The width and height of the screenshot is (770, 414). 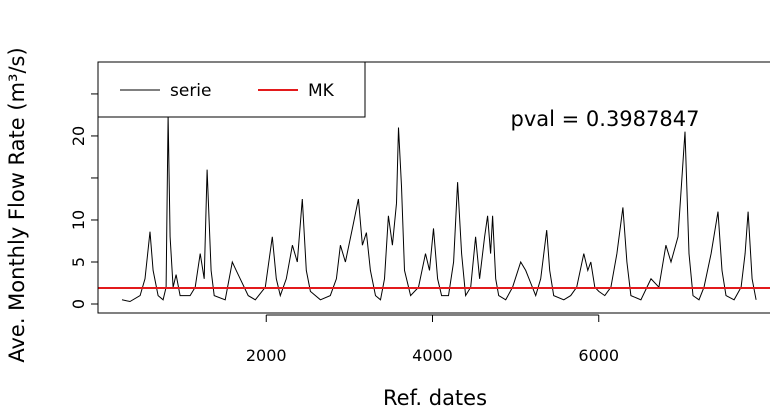 What do you see at coordinates (605, 119) in the screenshot?
I see `annotation: pval = 0.3987847` at bounding box center [605, 119].